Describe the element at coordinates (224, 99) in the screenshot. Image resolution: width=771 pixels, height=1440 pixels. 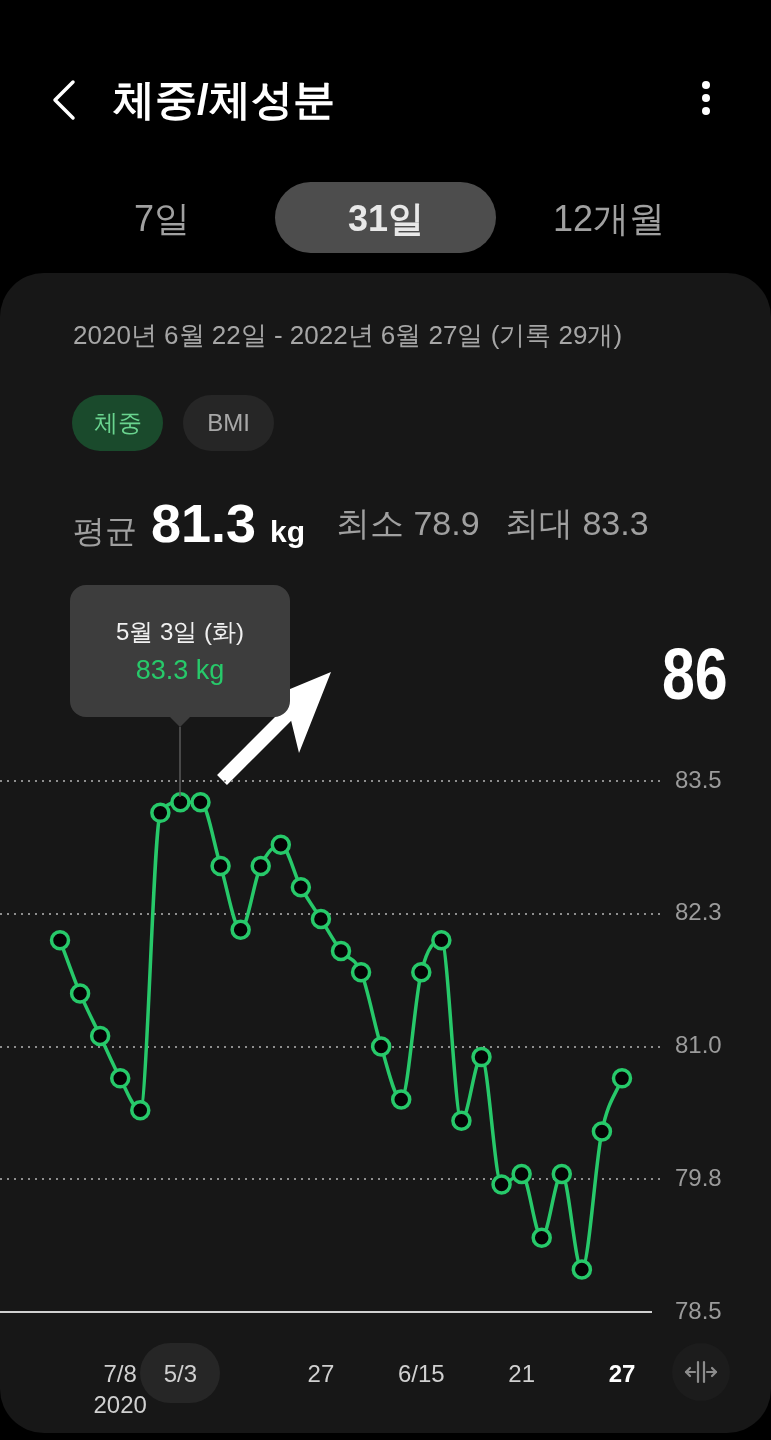
I see `chart-title: 체중/체성분` at that location.